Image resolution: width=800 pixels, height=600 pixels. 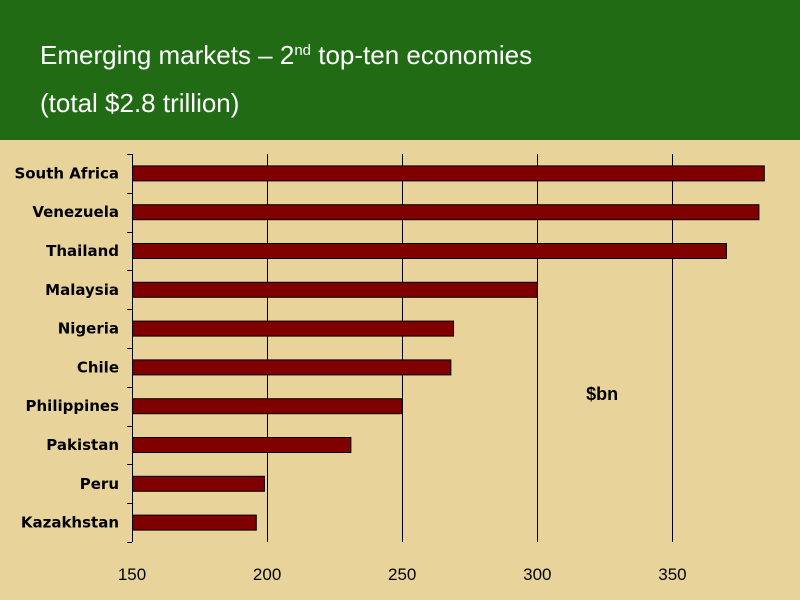 What do you see at coordinates (132, 574) in the screenshot?
I see `x-tick-label: 150` at bounding box center [132, 574].